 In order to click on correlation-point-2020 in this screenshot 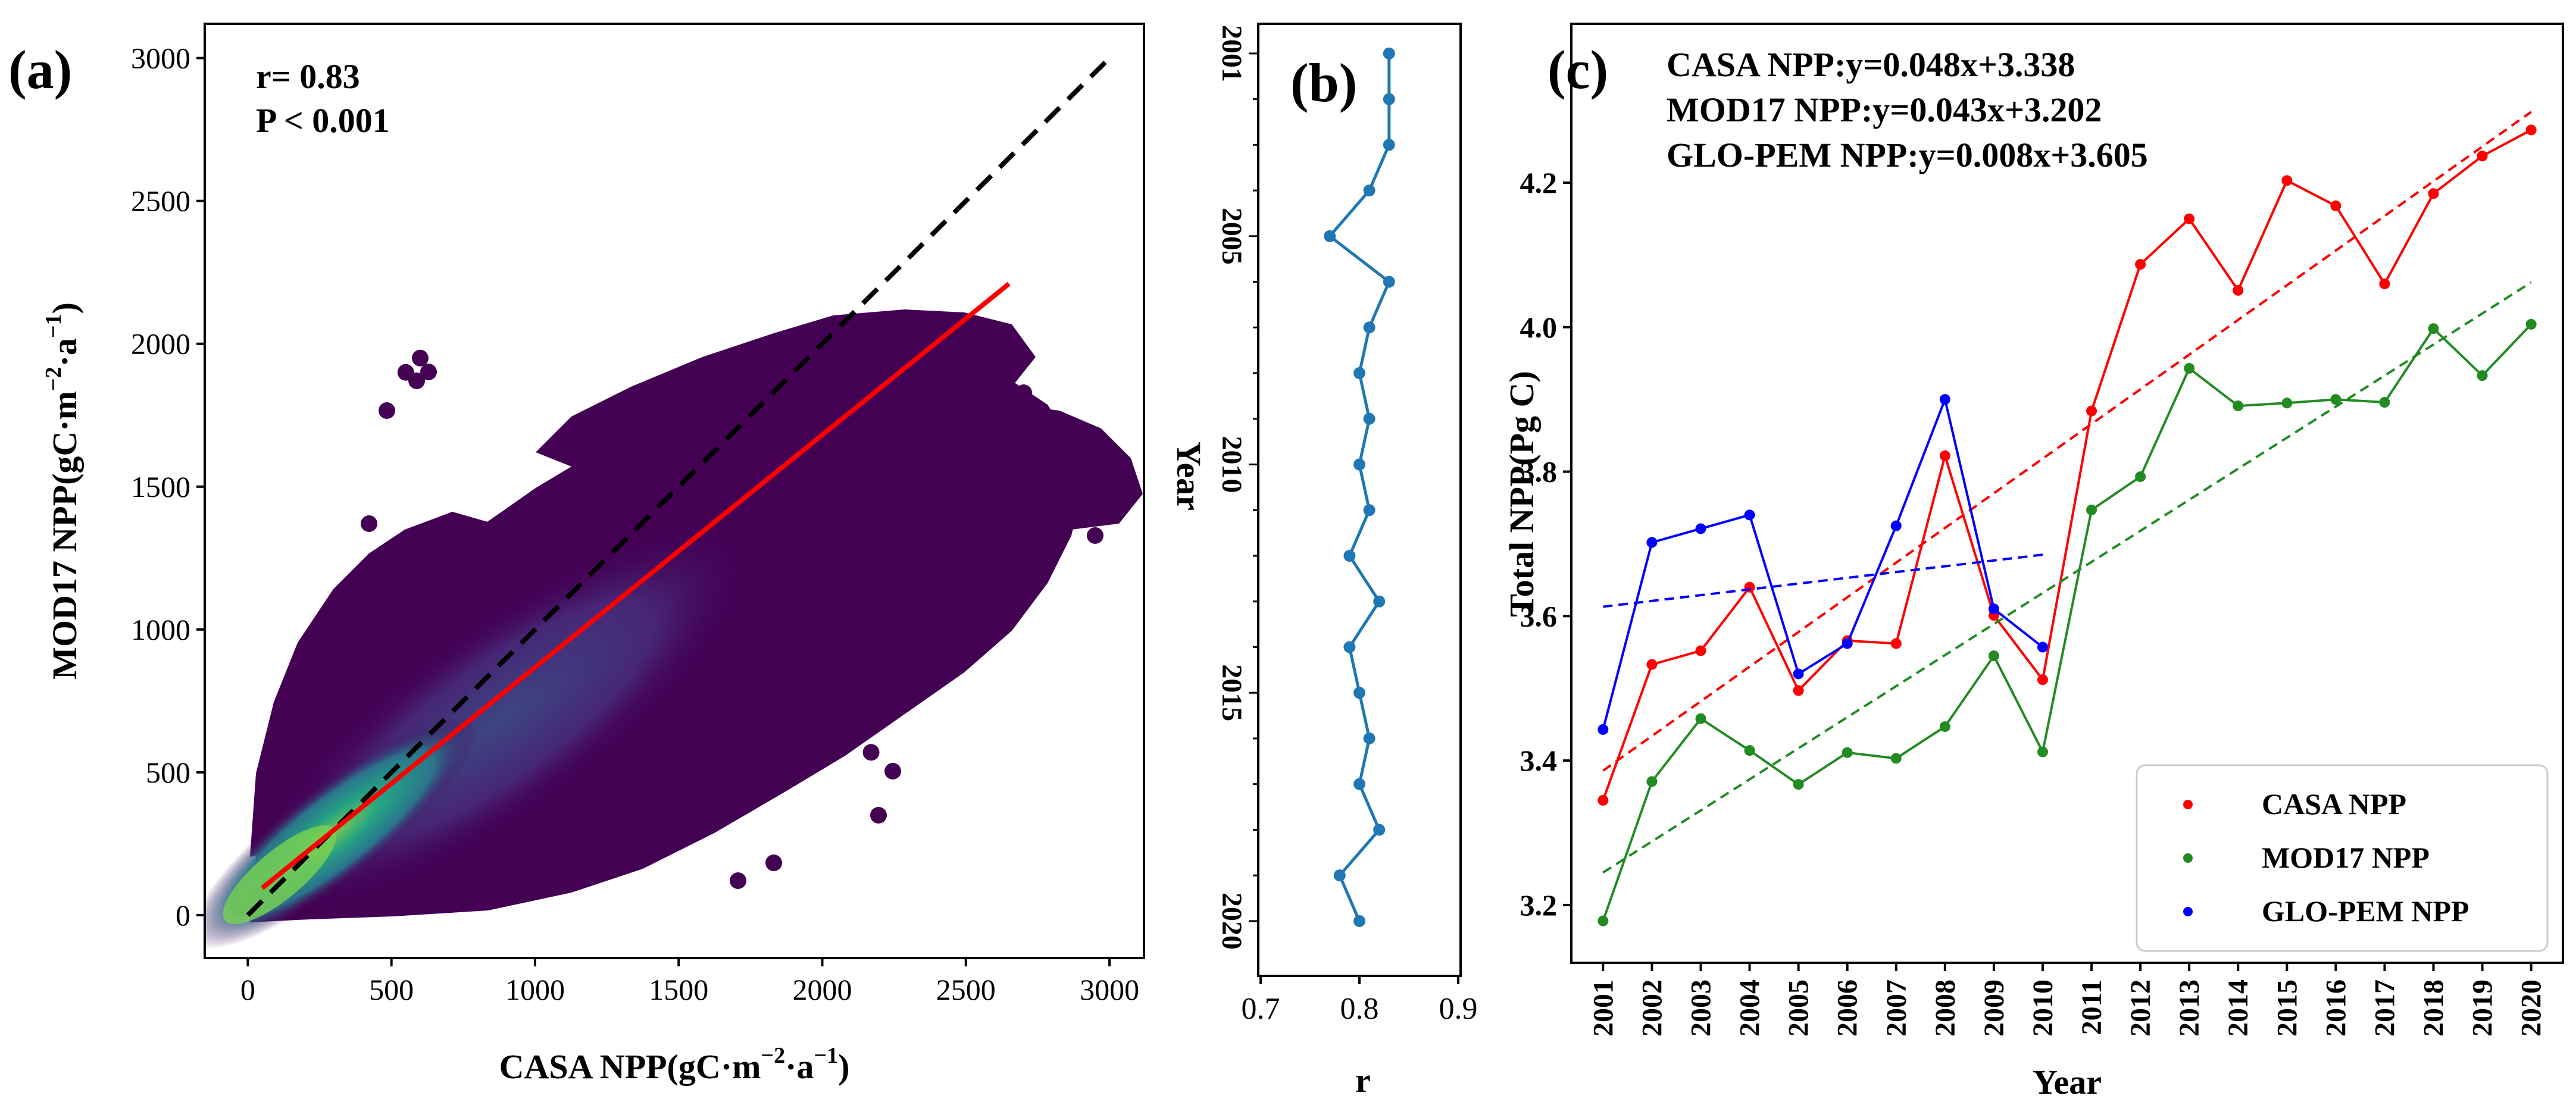, I will do `click(1359, 921)`.